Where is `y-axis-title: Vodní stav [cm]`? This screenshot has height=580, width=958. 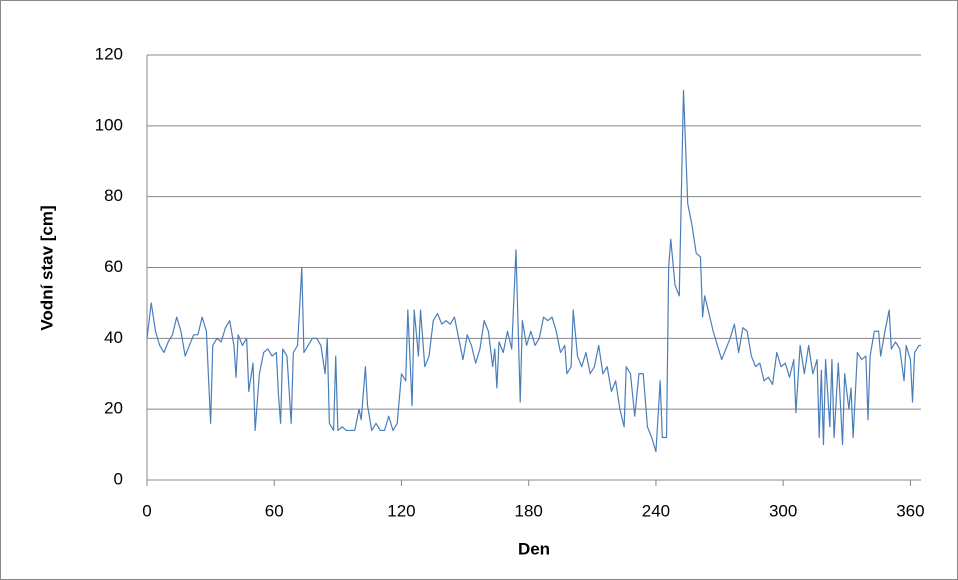
y-axis-title: Vodní stav [cm] is located at coordinates (46, 267).